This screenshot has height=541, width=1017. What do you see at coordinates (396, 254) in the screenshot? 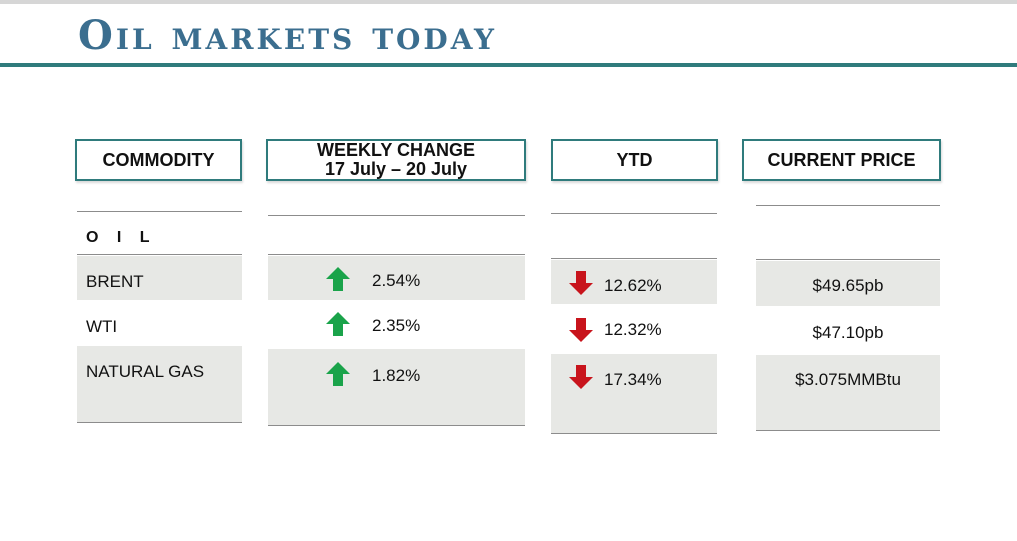
I see `weekly-section-rule` at bounding box center [396, 254].